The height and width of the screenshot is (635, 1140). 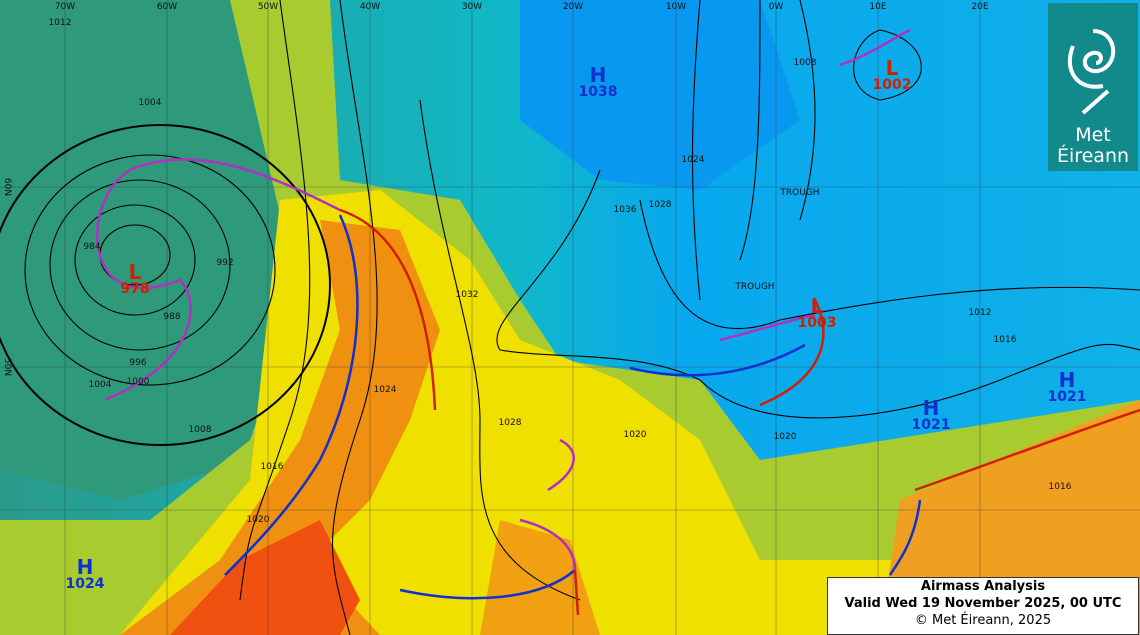 I want to click on lon-label: 40W, so click(x=370, y=7).